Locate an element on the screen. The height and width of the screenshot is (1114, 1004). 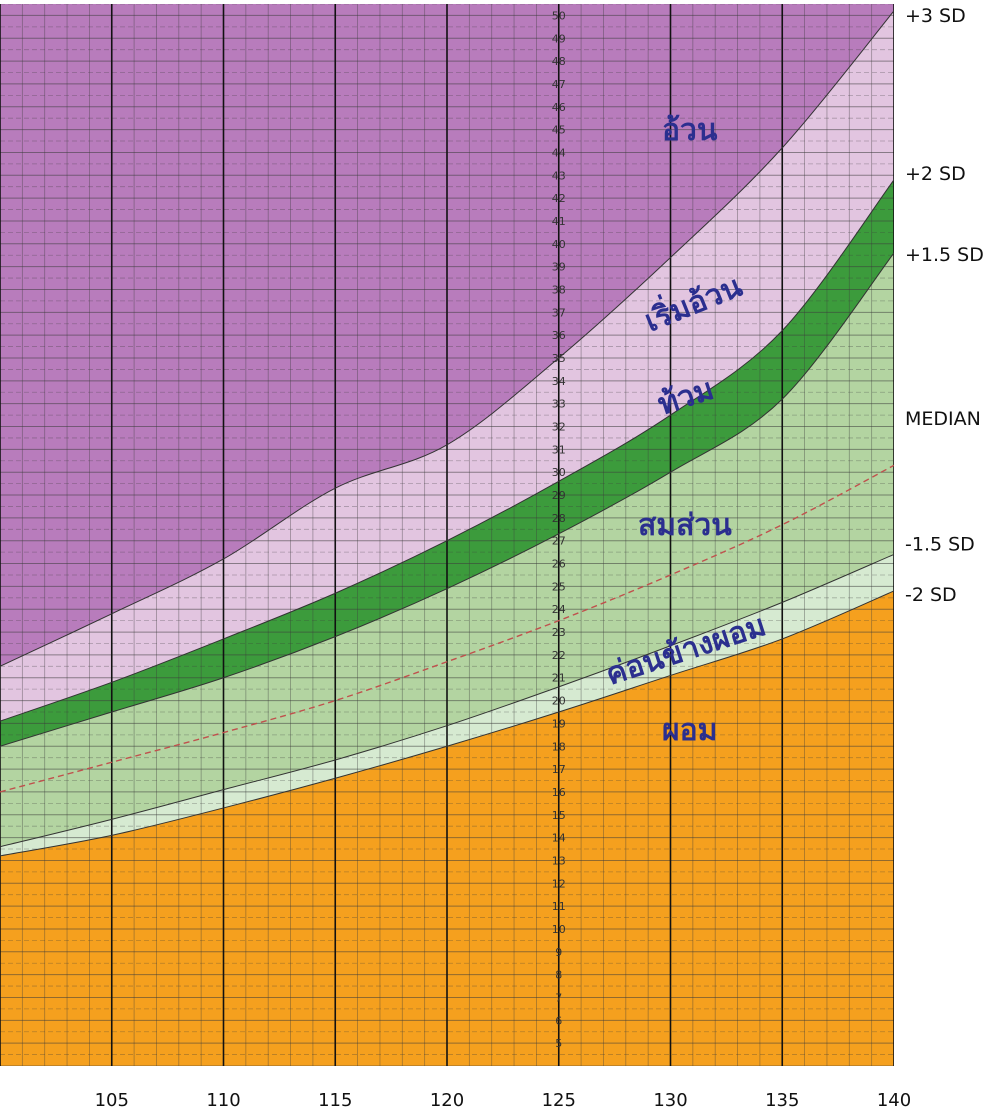
y-tick-label: 44 is located at coordinates (559, 152).